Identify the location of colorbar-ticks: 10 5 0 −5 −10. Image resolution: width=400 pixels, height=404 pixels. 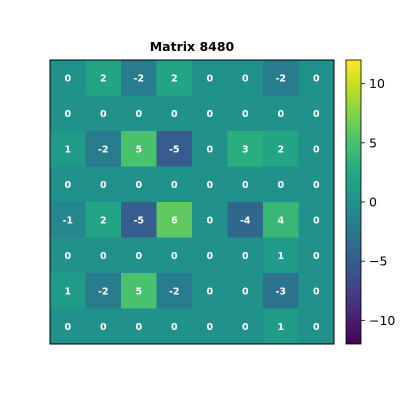
(378, 202).